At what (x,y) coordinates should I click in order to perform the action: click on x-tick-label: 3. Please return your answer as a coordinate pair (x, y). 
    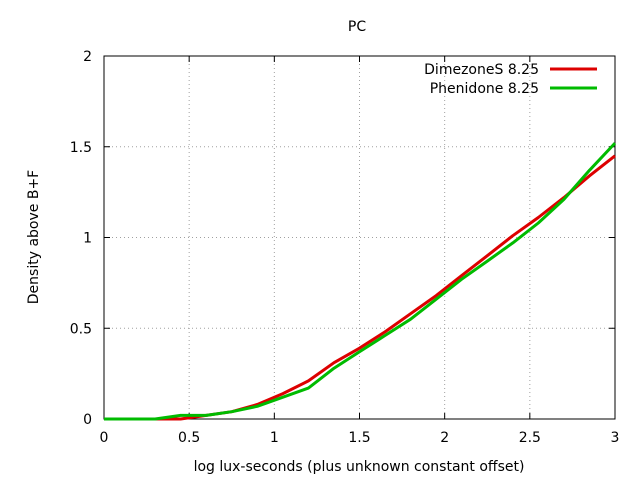
    Looking at the image, I should click on (615, 438).